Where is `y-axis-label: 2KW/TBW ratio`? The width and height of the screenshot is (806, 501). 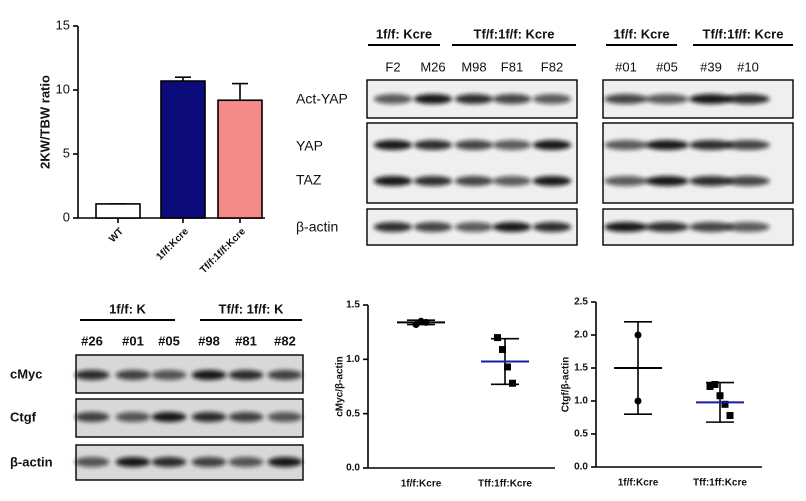 y-axis-label: 2KW/TBW ratio is located at coordinates (44, 122).